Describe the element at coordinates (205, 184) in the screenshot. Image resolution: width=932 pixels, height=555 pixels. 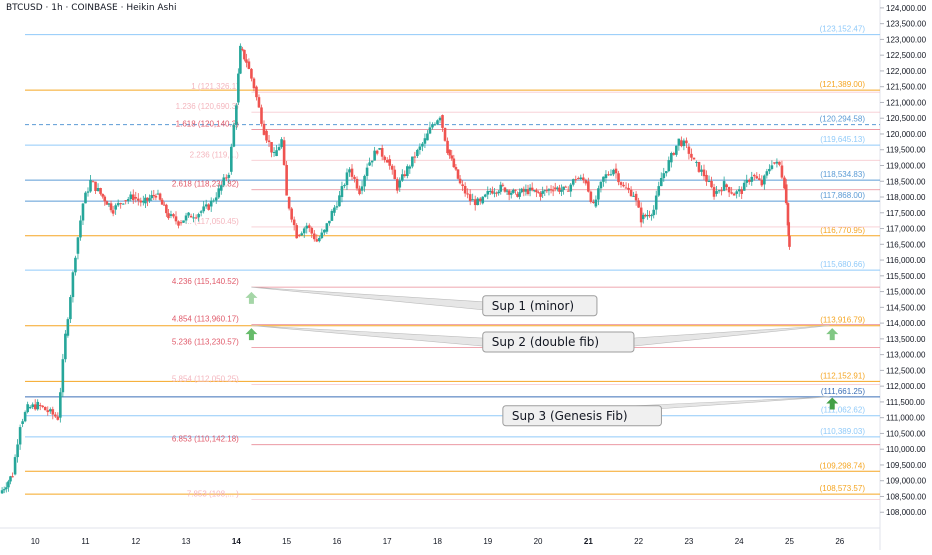
I see `fib-label: 2.618 (118,230.82)` at that location.